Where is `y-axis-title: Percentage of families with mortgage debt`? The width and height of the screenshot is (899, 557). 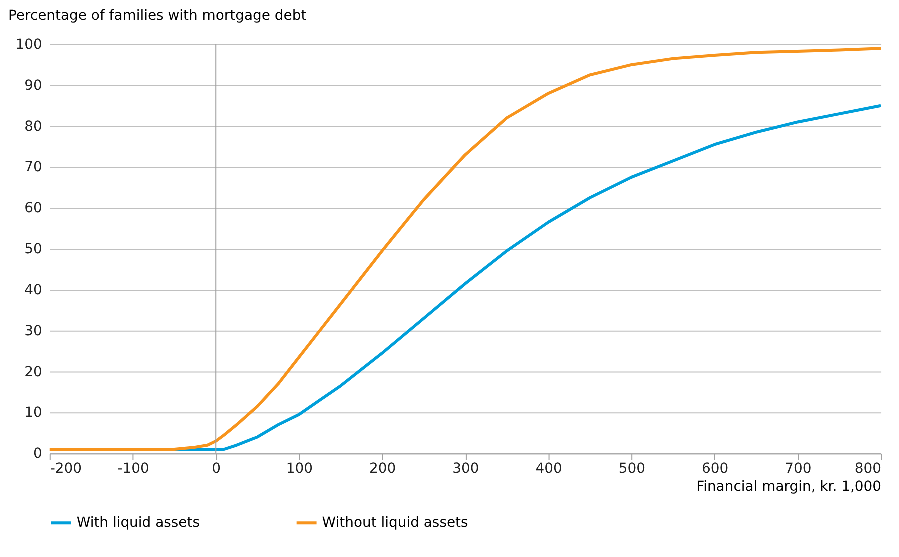 y-axis-title: Percentage of families with mortgage debt is located at coordinates (158, 16).